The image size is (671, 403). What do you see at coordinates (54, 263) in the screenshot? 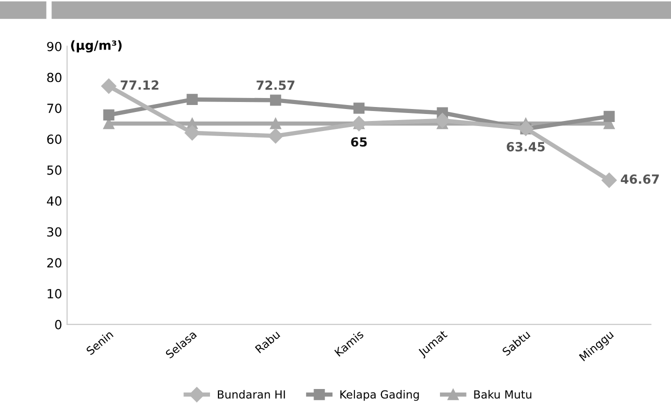
I see `y-tick-label: 20` at bounding box center [54, 263].